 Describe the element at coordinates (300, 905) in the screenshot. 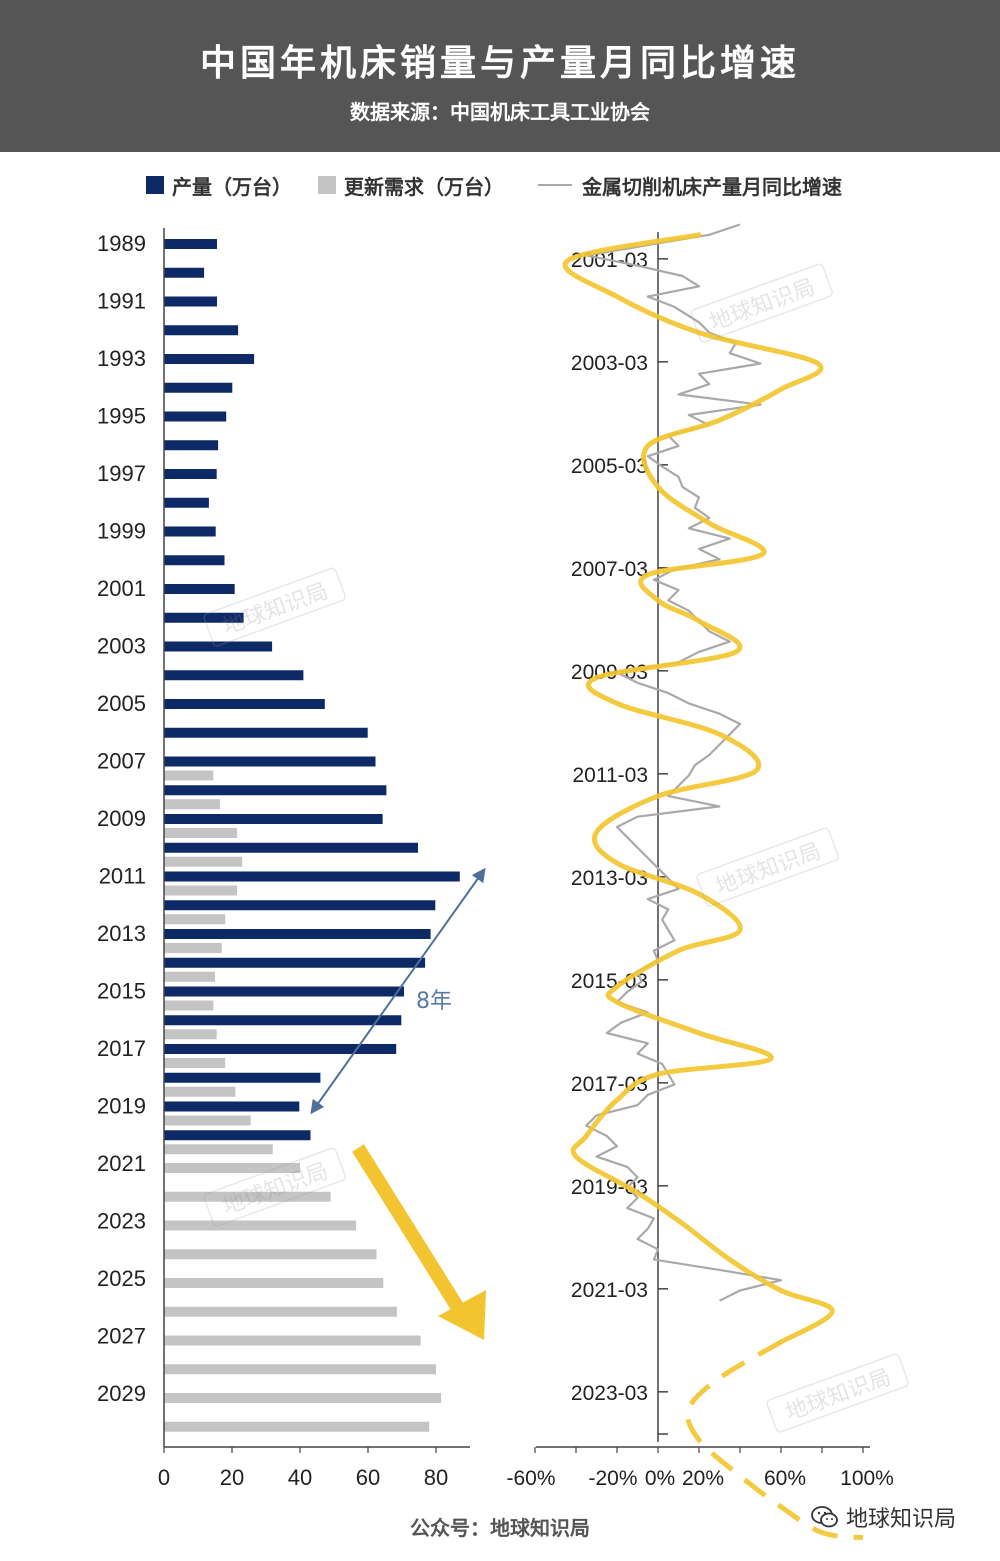

I see `bar-production-2012` at that location.